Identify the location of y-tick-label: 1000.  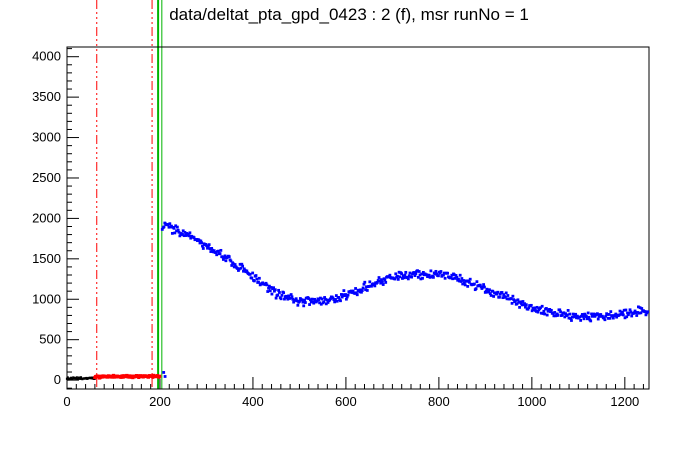
(46, 298).